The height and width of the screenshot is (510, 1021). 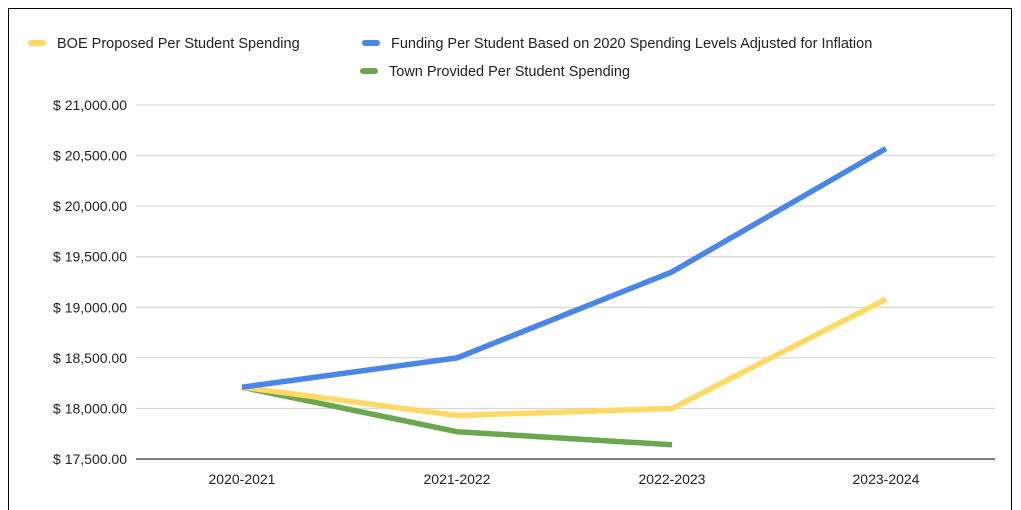 What do you see at coordinates (178, 44) in the screenshot?
I see `legend-label: BOE Proposed Per Student Spending` at bounding box center [178, 44].